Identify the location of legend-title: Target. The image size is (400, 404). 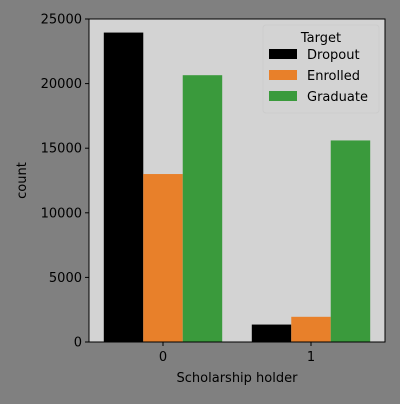
(320, 38).